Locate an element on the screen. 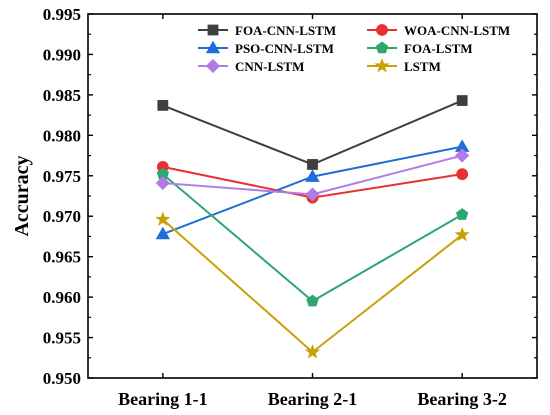  legend-label: FOA-CNN-LSTM is located at coordinates (285, 30).